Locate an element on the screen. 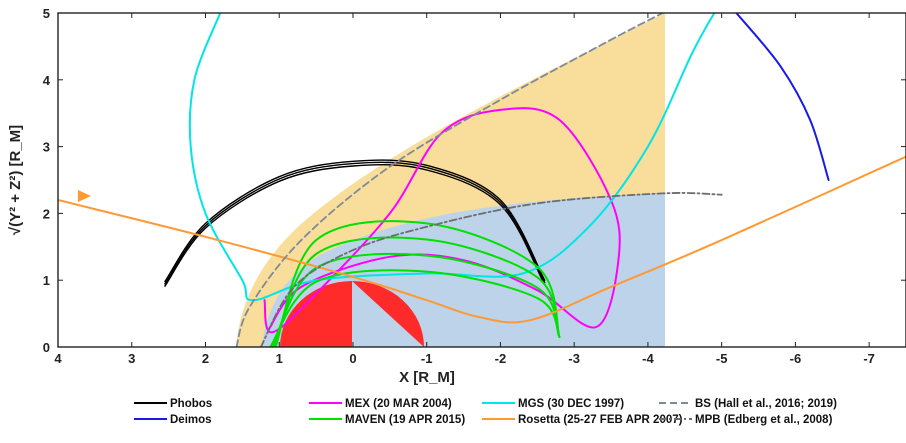 Image resolution: width=906 pixels, height=443 pixels. series-phobos is located at coordinates (355, 223).